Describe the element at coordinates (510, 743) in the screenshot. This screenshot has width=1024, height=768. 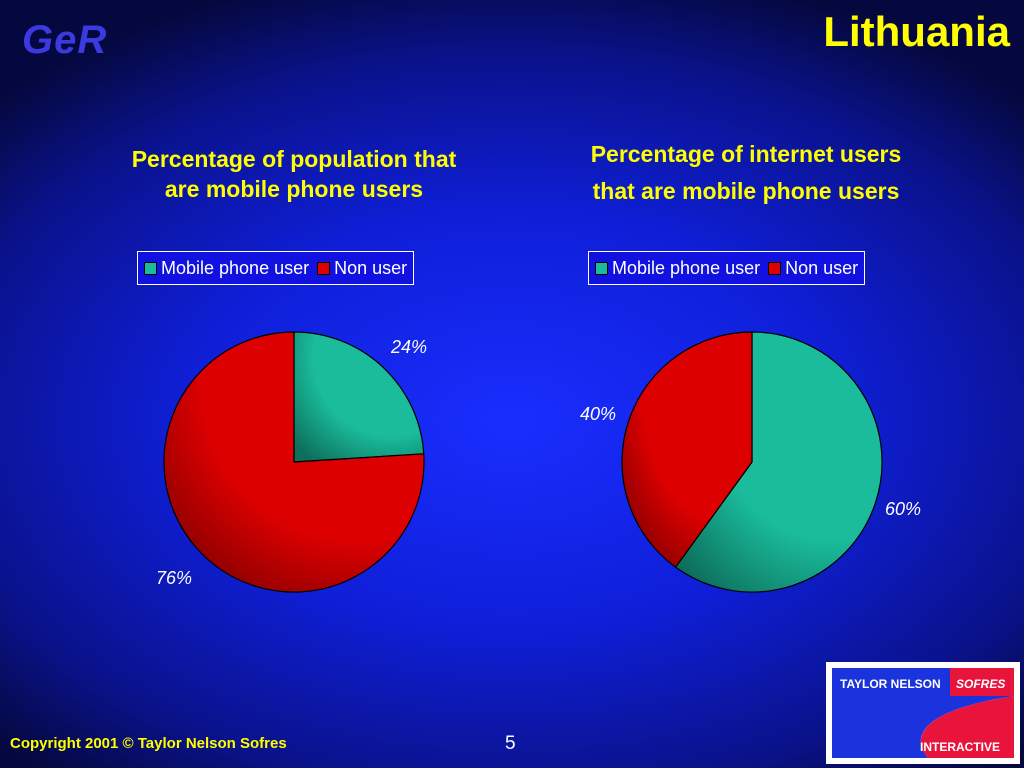
I see `page-number: 5` at that location.